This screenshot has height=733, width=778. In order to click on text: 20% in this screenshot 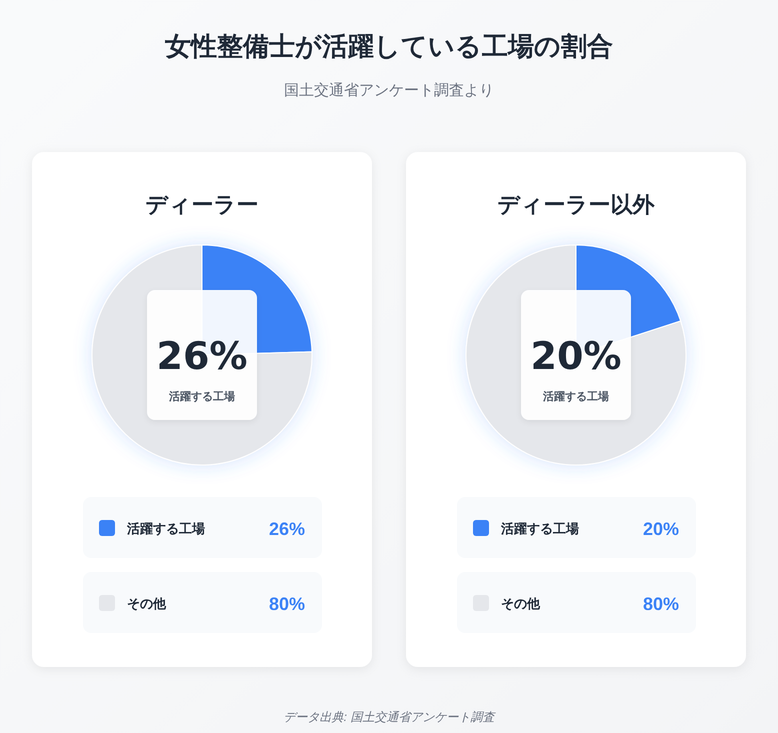, I will do `click(576, 356)`.